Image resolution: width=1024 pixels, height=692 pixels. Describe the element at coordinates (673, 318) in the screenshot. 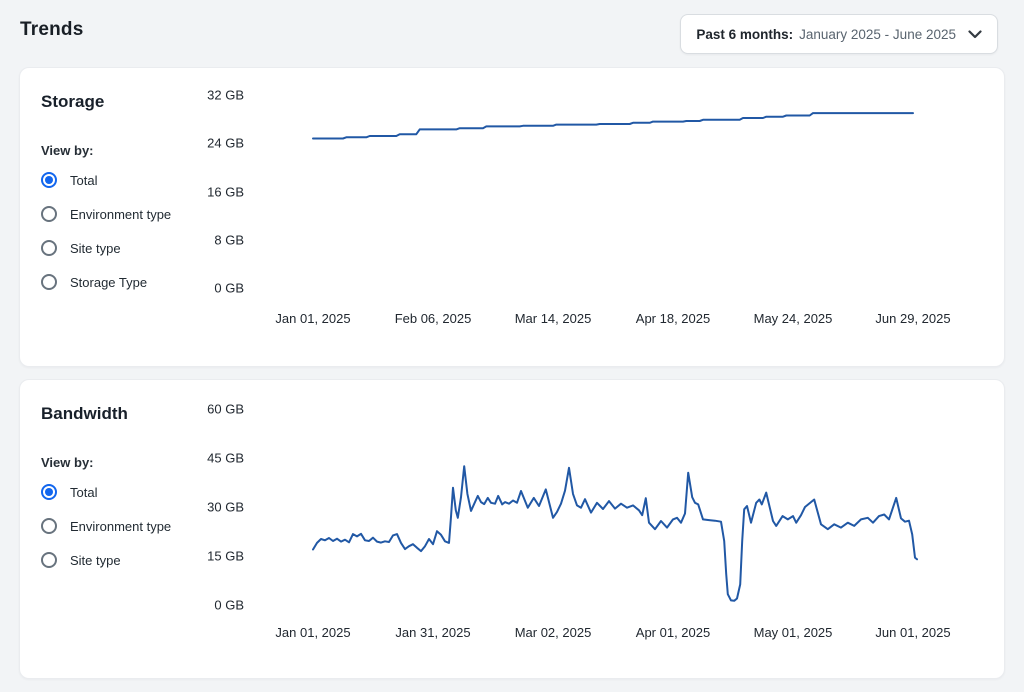

I see `x-tick-label: Apr 18, 2025` at that location.